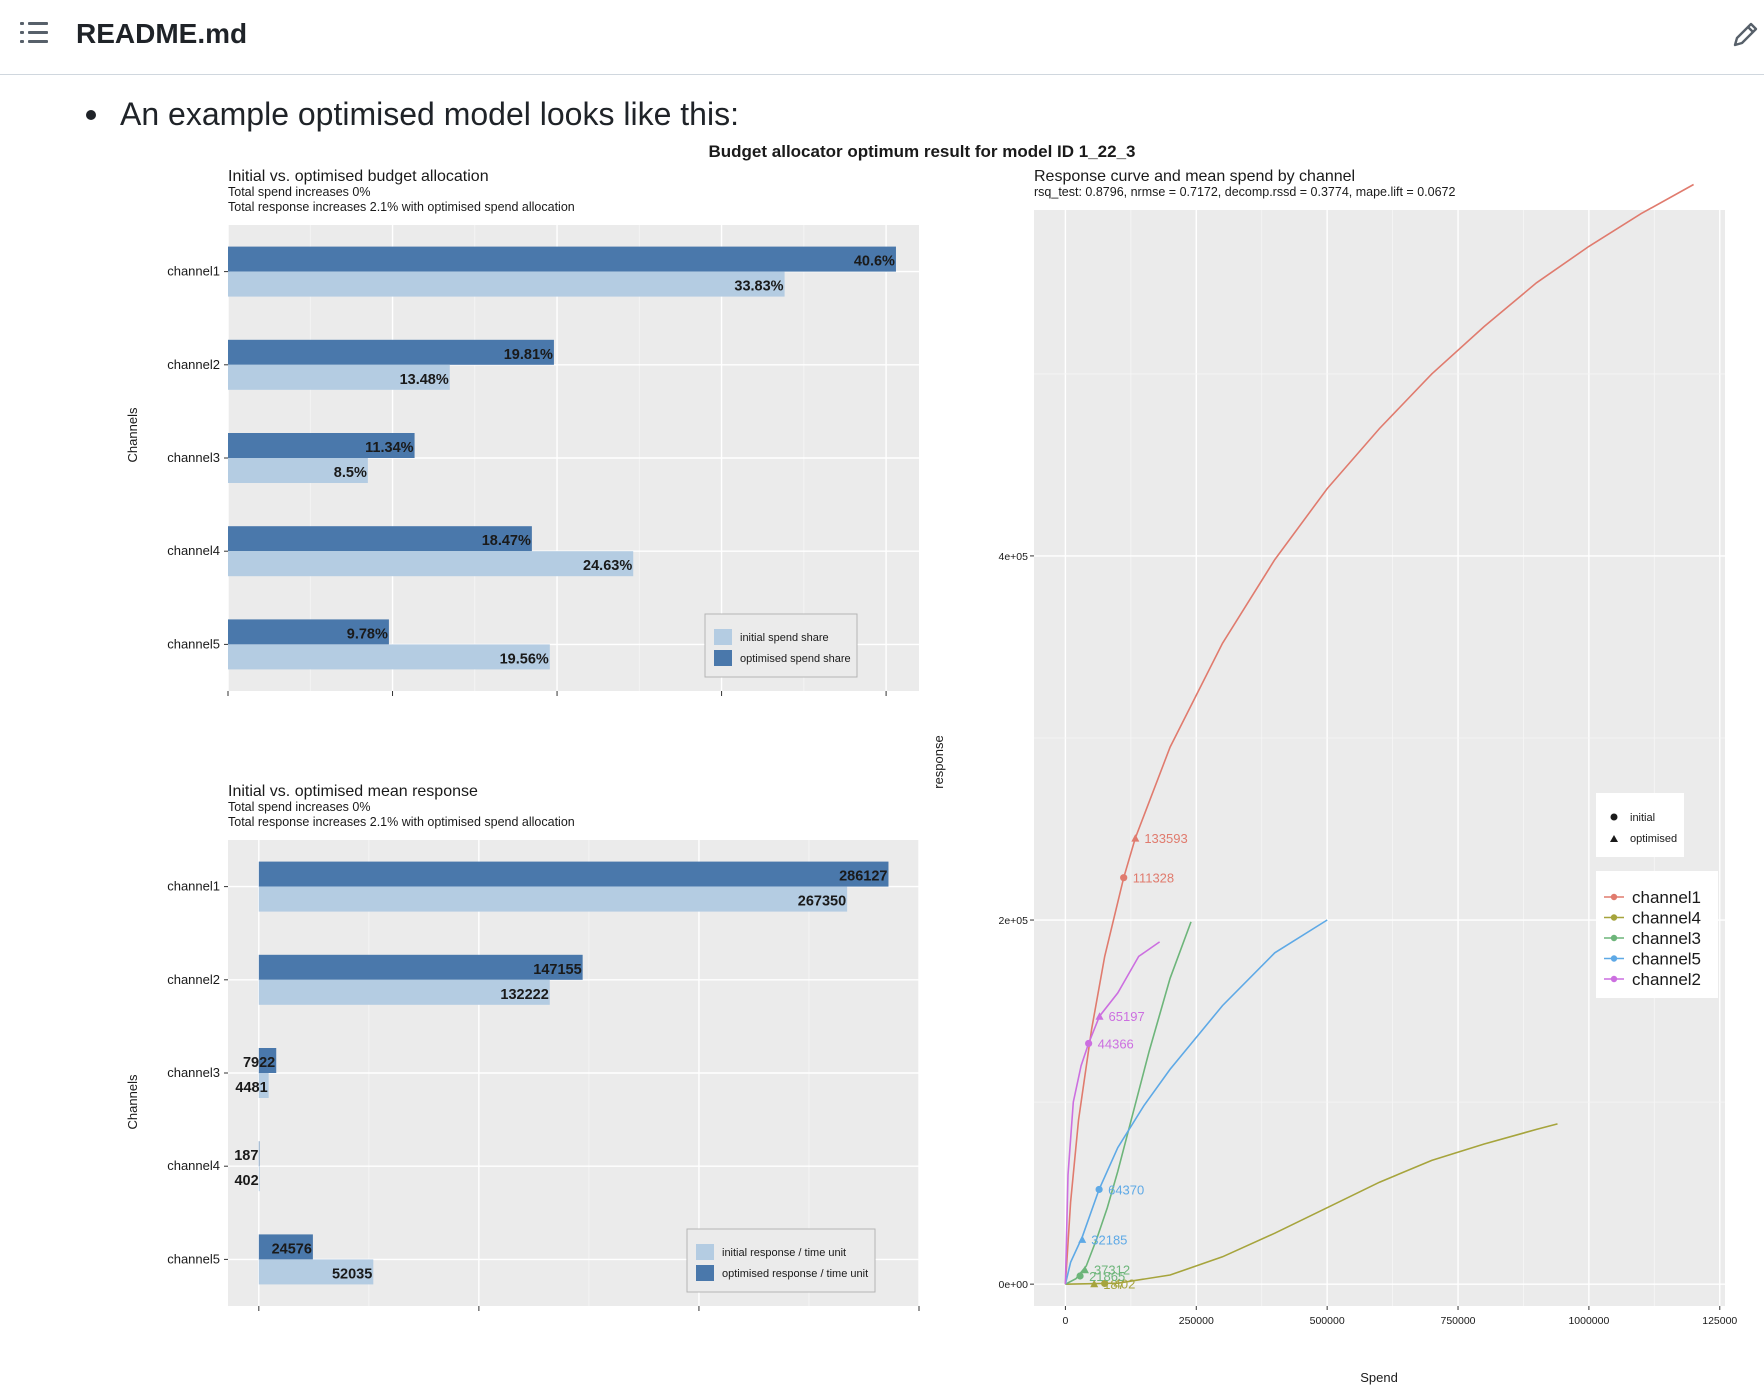  I want to click on marker-label: 133593, so click(1165, 838).